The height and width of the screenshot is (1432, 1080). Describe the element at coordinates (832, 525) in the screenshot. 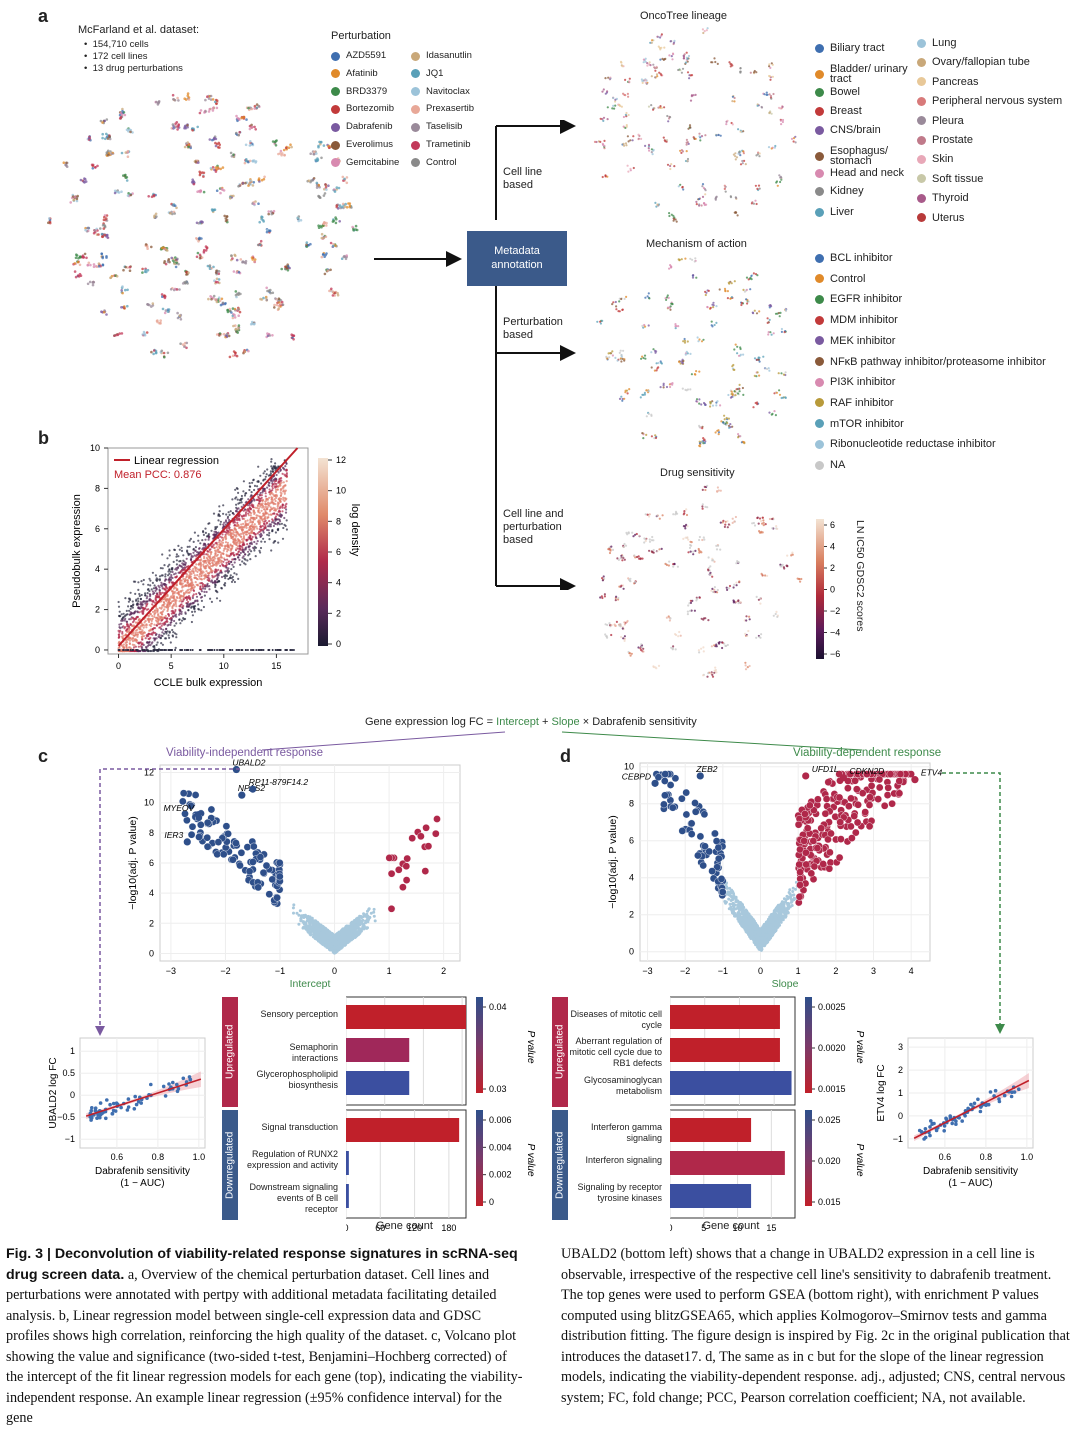

I see `colorbar-tick-label: 6` at that location.